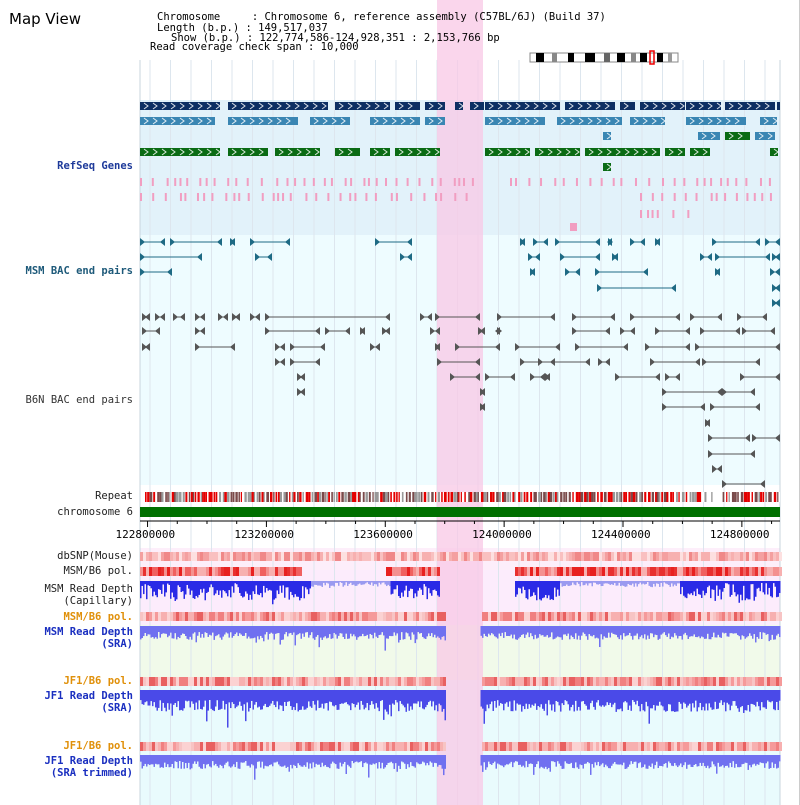 This screenshot has width=800, height=805. I want to click on axis-tick-label: 124400000, so click(620, 534).